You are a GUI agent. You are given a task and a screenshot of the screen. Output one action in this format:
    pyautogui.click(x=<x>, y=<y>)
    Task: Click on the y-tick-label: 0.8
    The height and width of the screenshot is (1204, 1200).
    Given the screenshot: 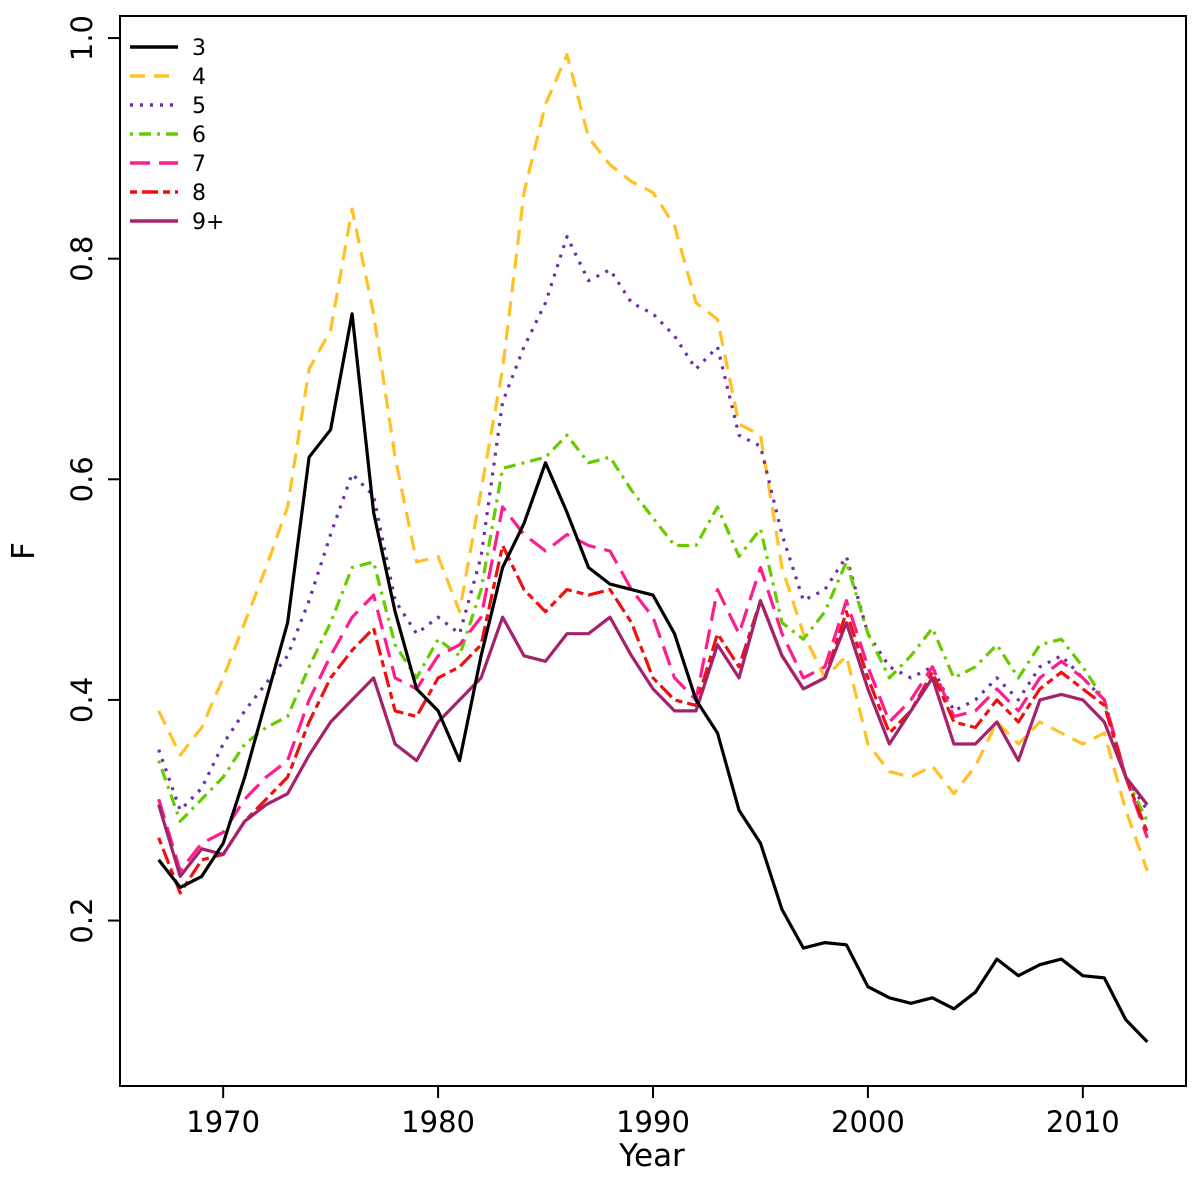 What is the action you would take?
    pyautogui.click(x=82, y=259)
    